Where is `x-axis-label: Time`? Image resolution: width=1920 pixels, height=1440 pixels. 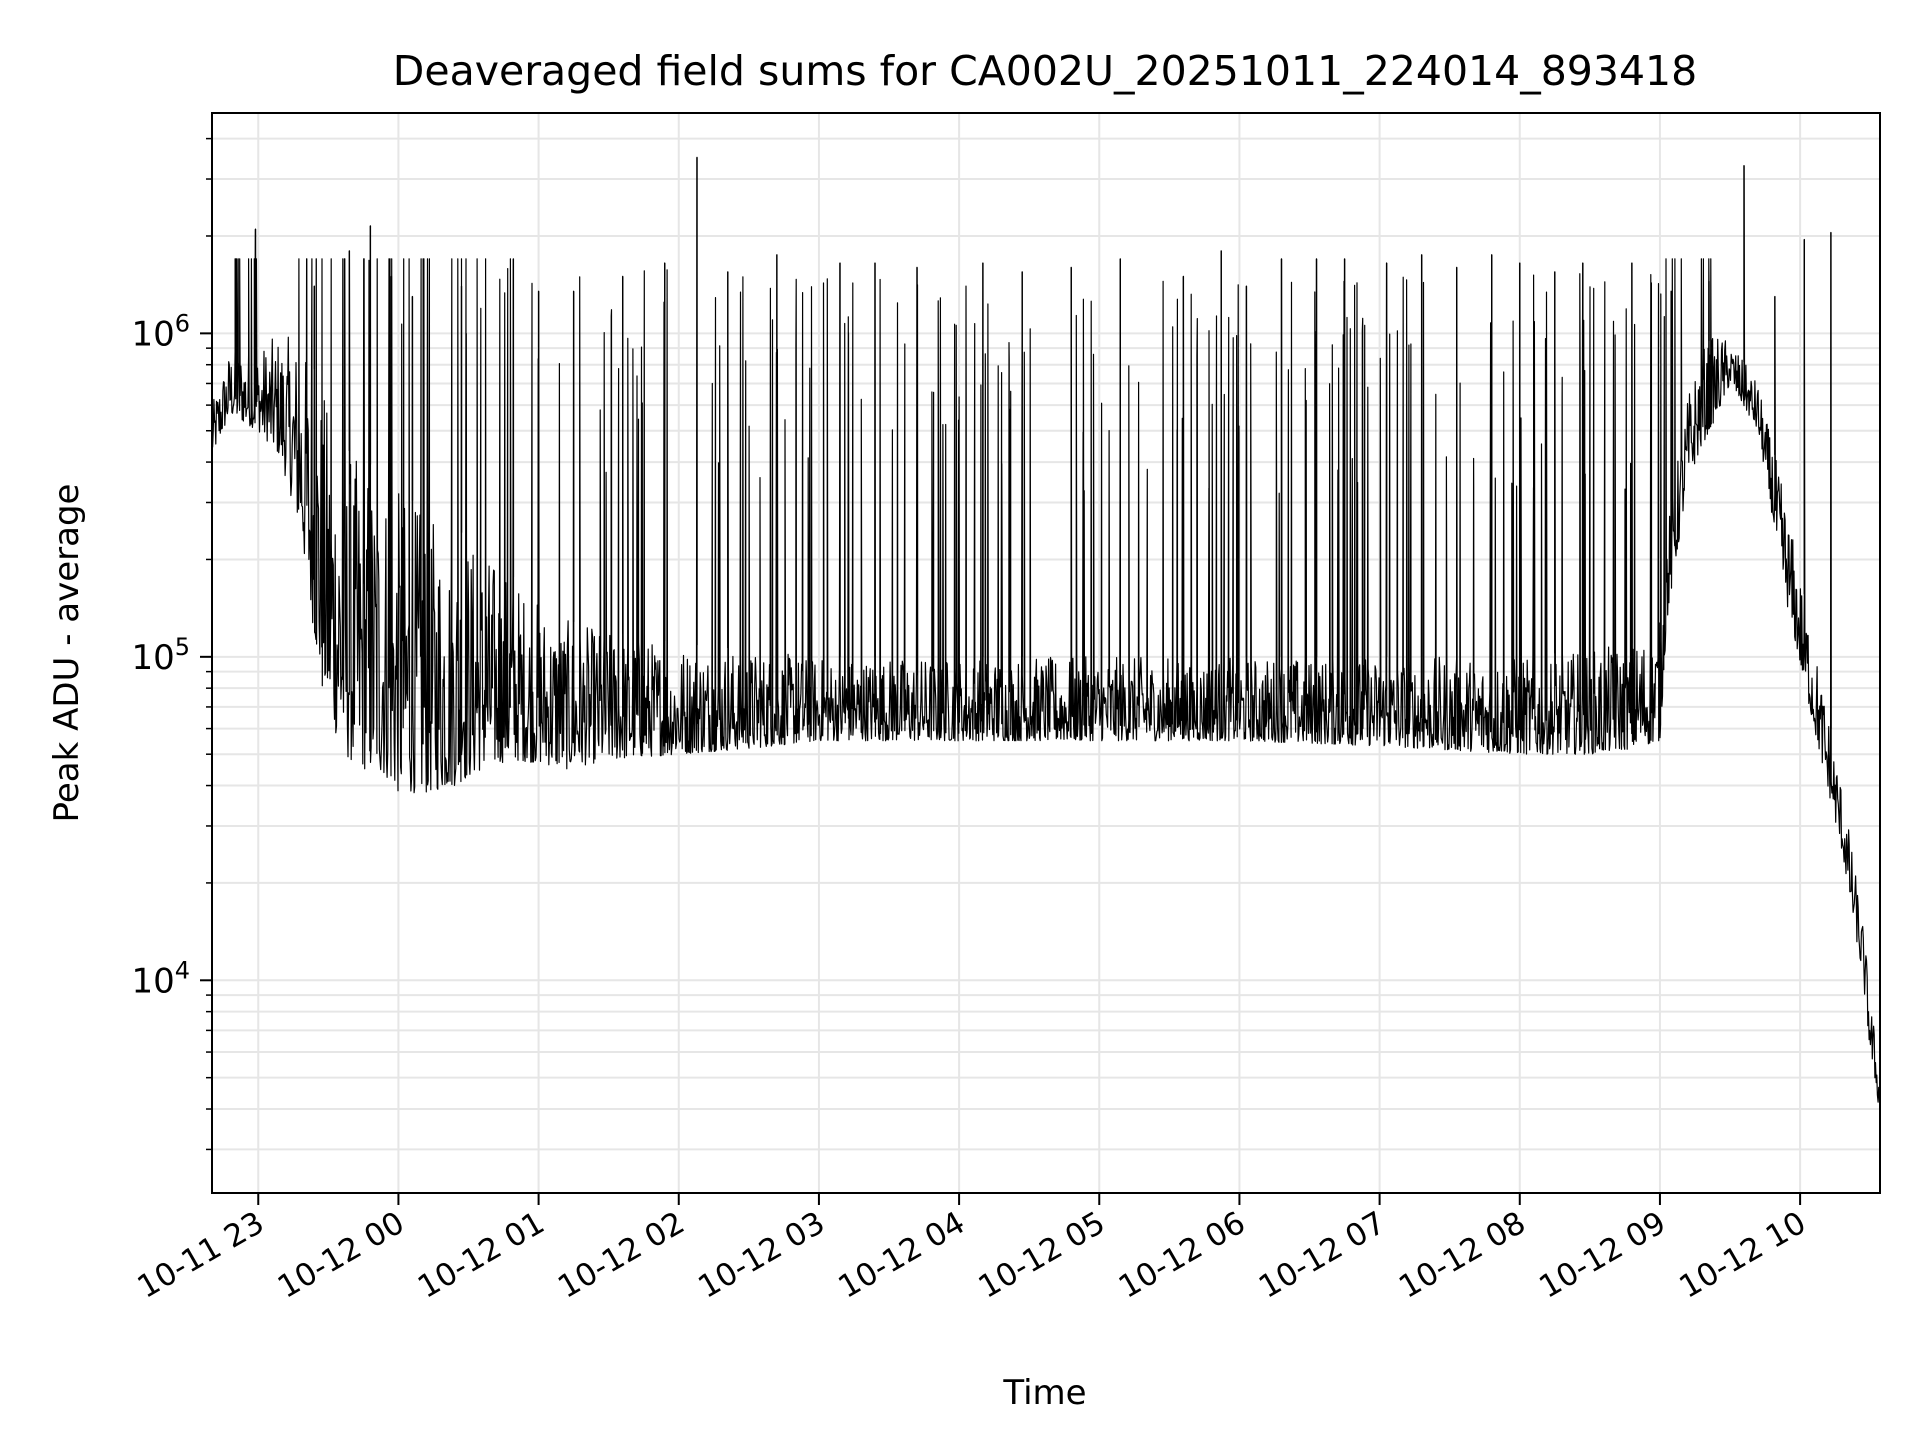 x-axis-label: Time is located at coordinates (1044, 1393).